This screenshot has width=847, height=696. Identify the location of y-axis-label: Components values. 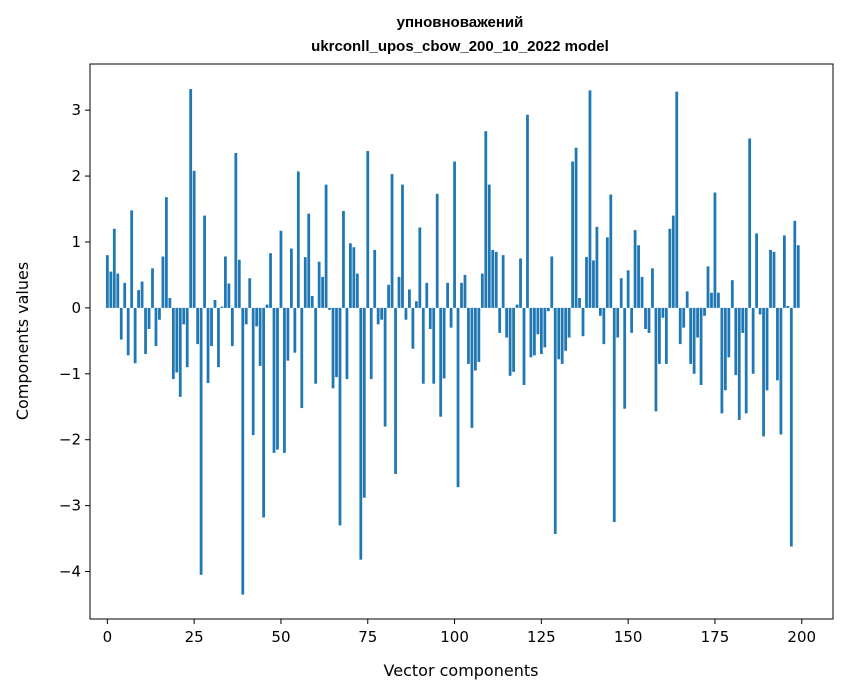
(22, 341).